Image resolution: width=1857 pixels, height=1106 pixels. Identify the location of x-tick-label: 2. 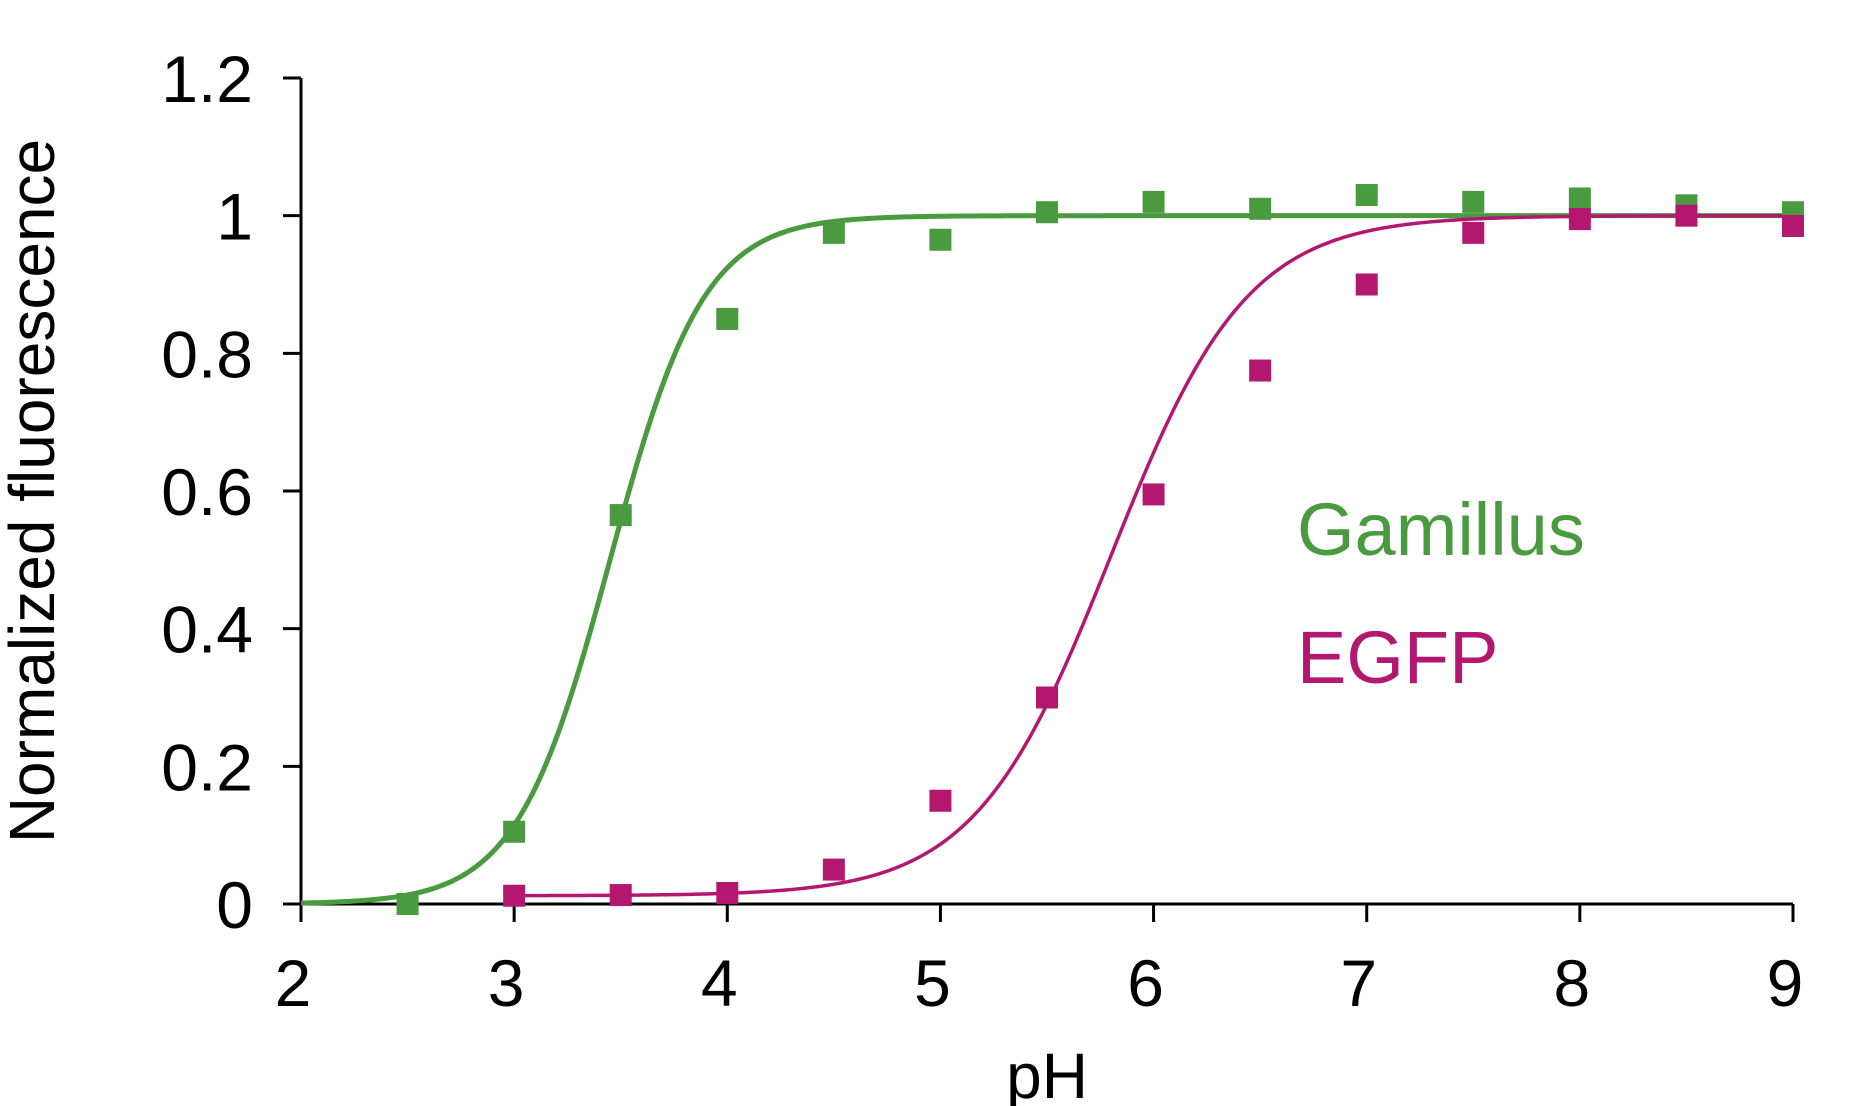
(293, 983).